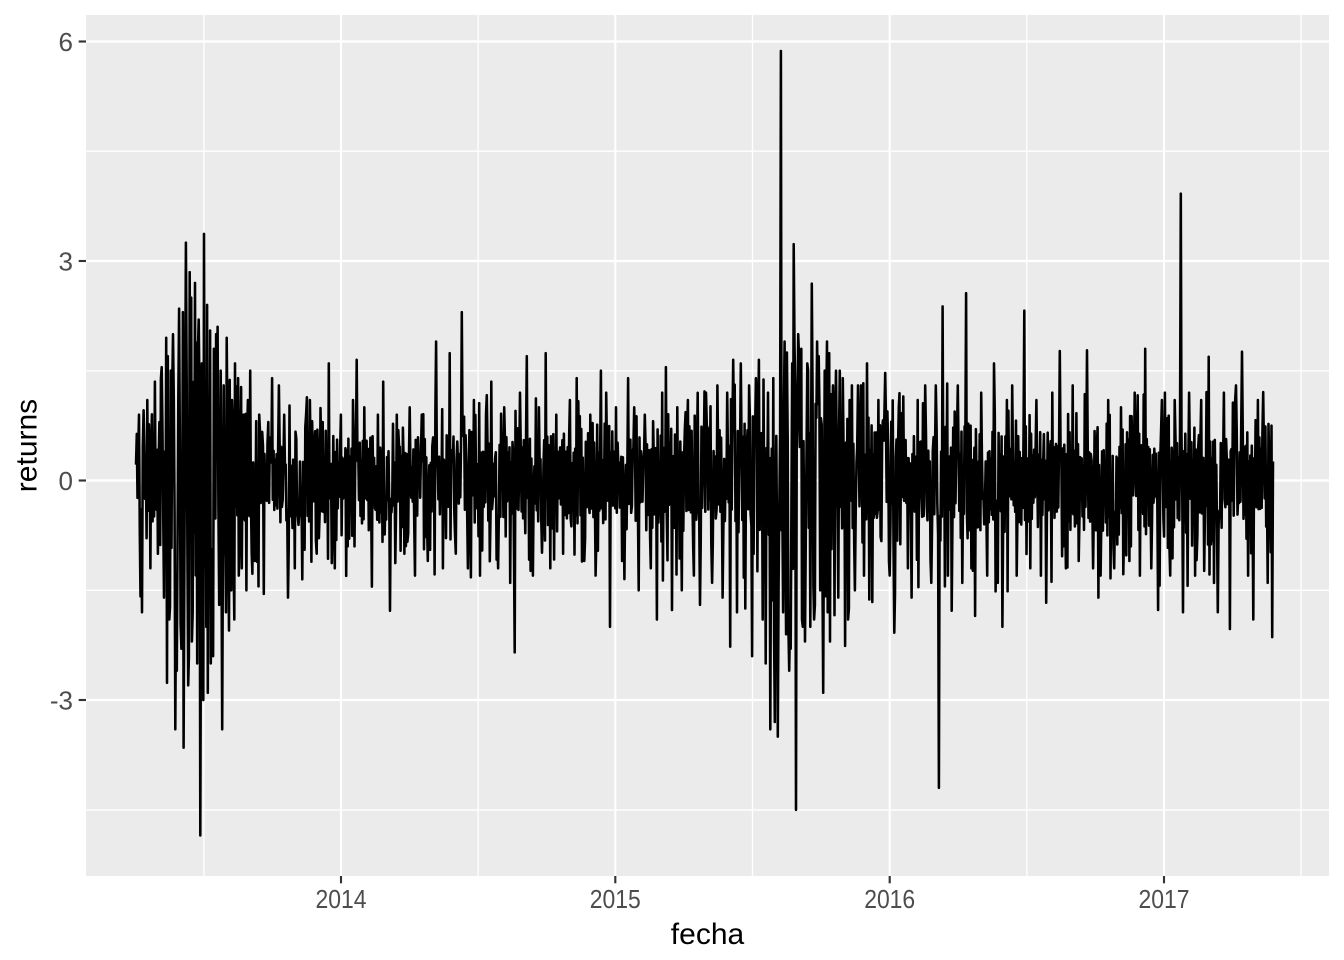  What do you see at coordinates (889, 899) in the screenshot?
I see `svg-text: 2016` at bounding box center [889, 899].